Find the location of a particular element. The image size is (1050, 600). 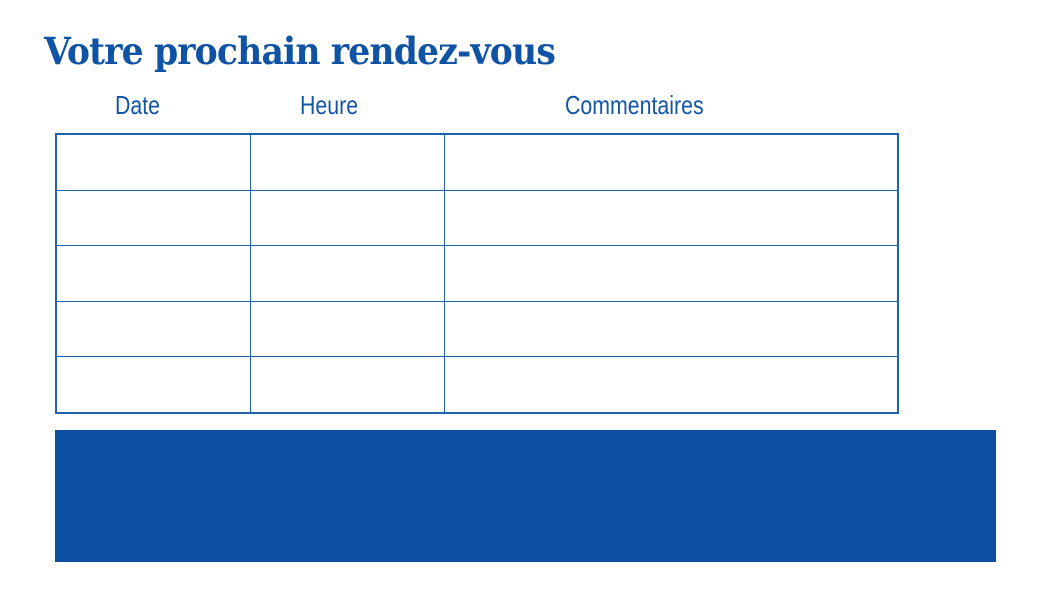

column-header-heure: Heure is located at coordinates (329, 105).